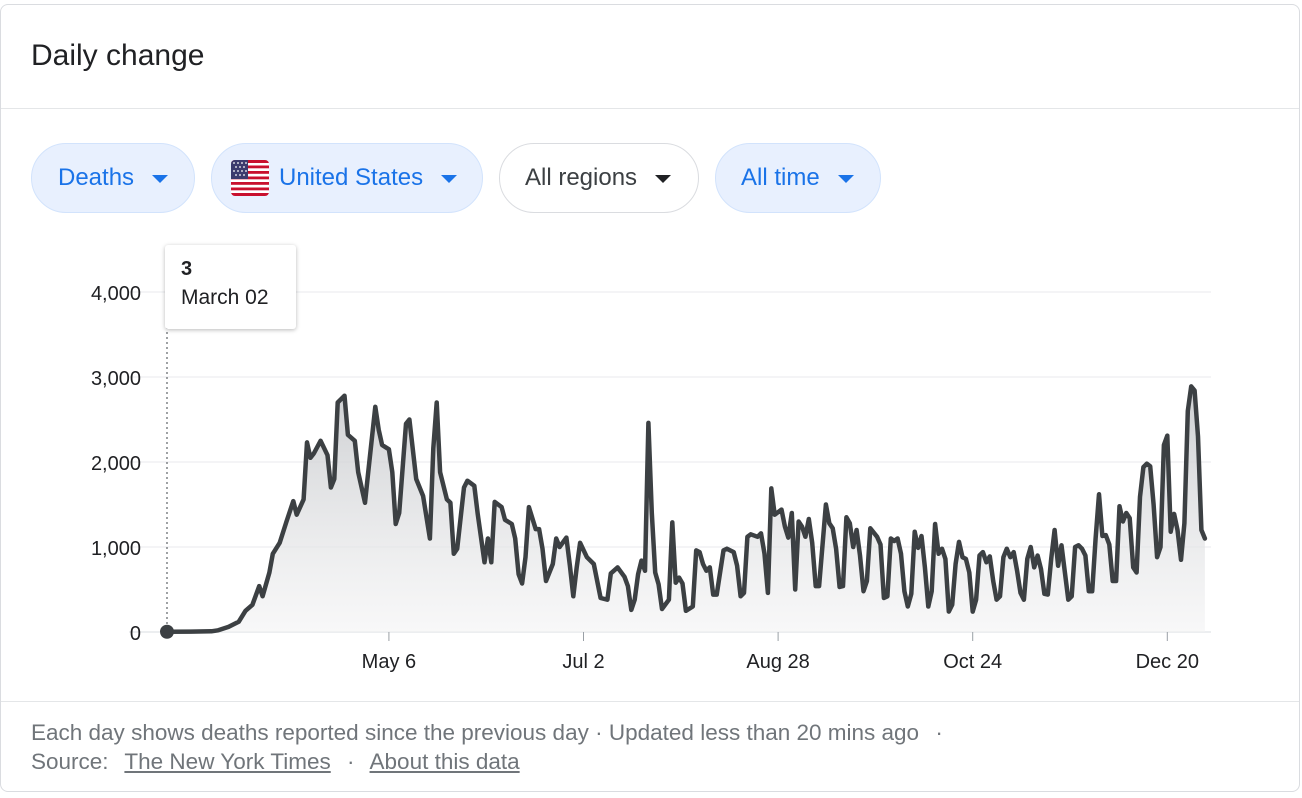  What do you see at coordinates (444, 761) in the screenshot?
I see `about-data-link: About this data` at bounding box center [444, 761].